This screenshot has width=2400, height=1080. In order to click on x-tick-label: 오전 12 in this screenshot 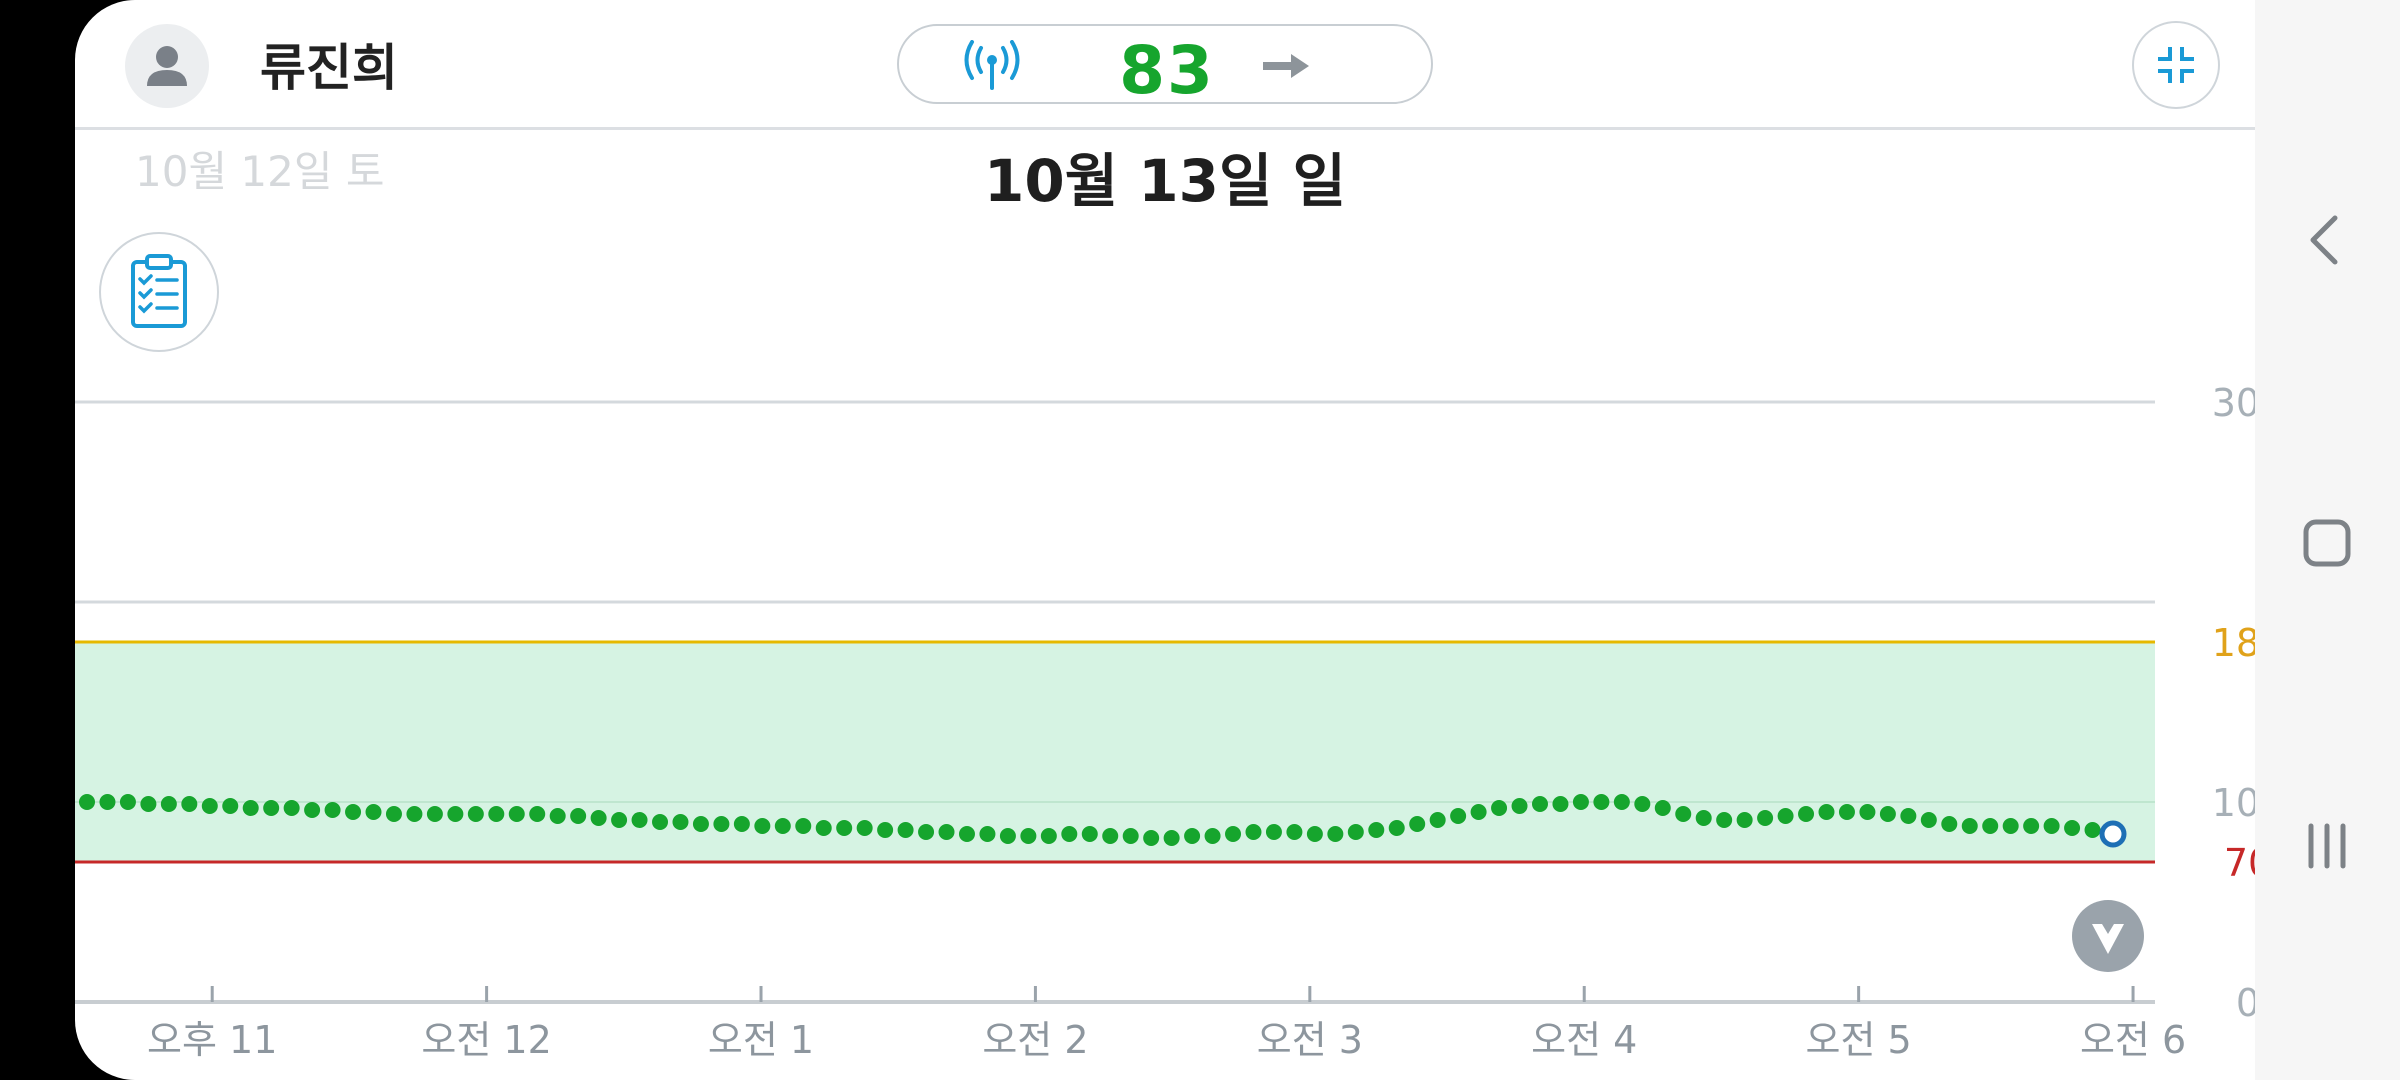, I will do `click(486, 1040)`.